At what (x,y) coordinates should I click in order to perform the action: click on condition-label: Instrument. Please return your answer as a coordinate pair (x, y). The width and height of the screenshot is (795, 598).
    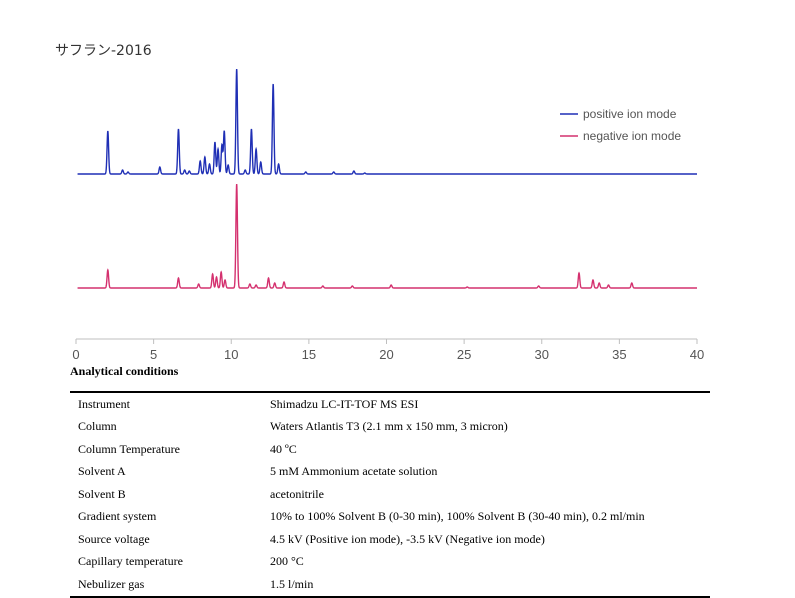
    Looking at the image, I should click on (104, 403).